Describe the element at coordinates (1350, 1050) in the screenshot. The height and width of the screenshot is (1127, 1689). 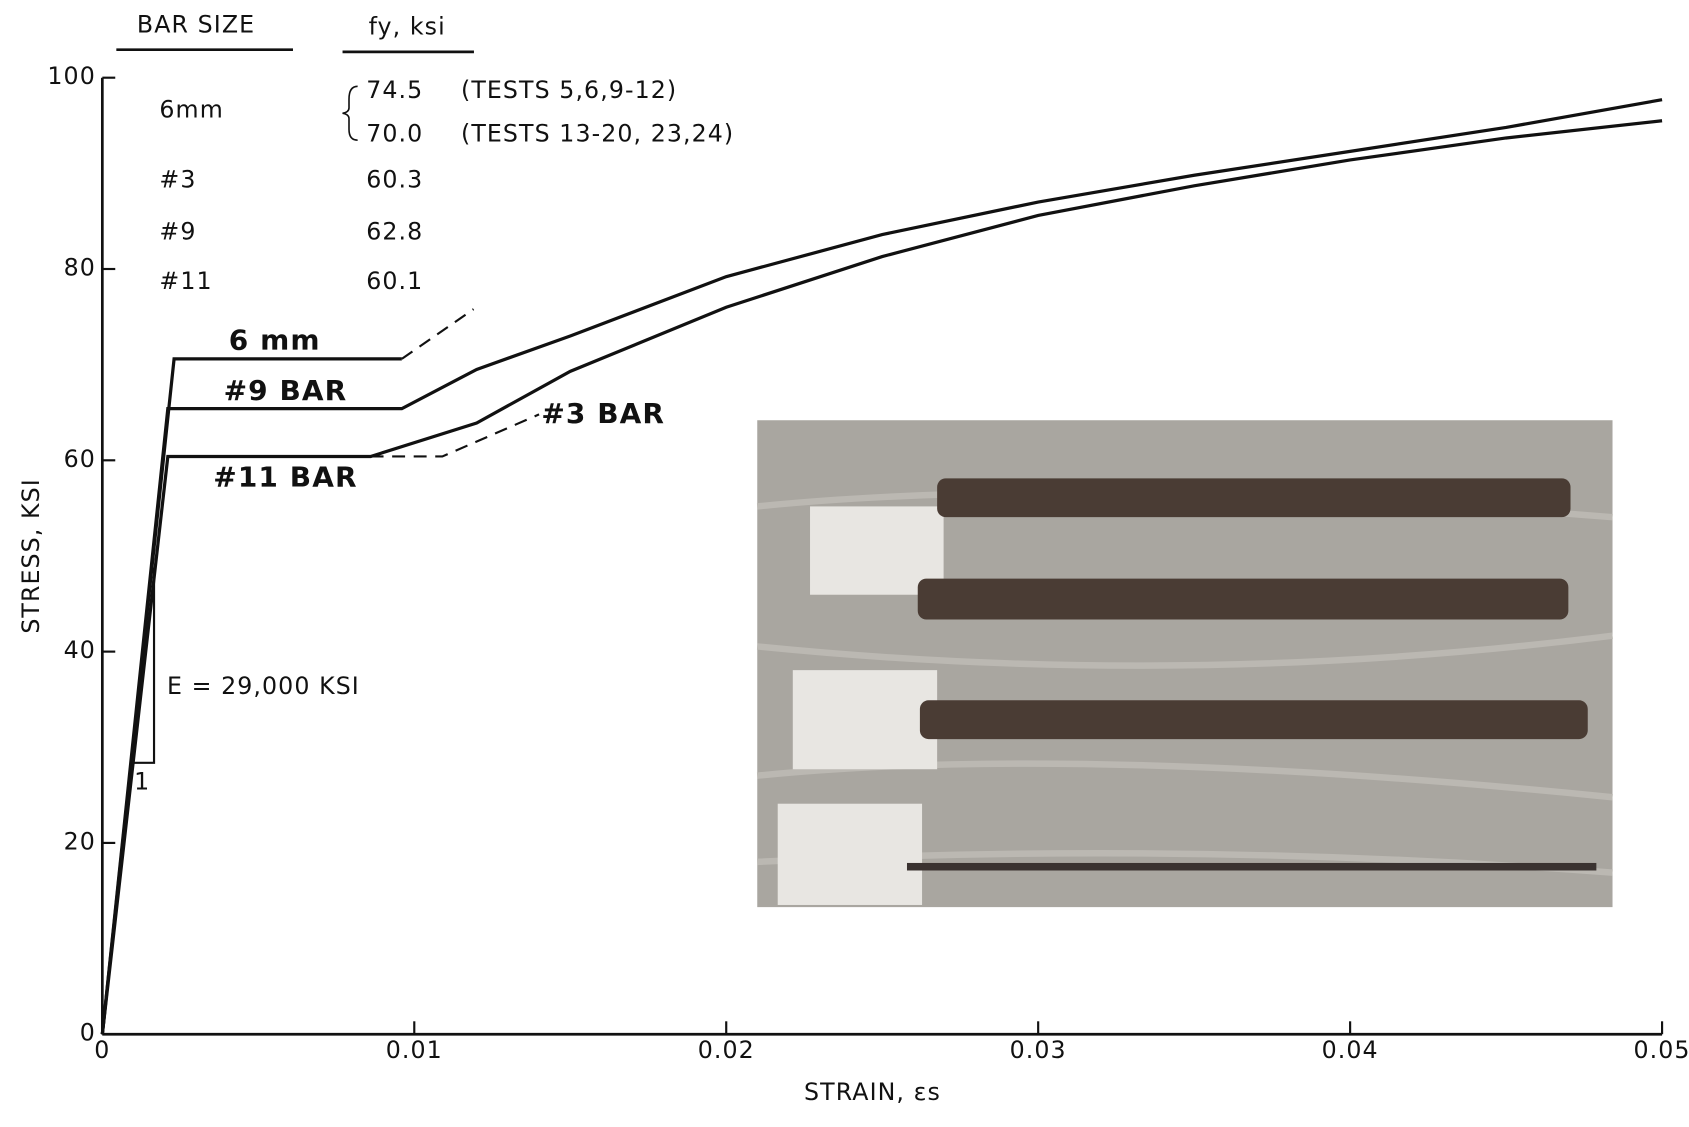
I see `x-tick-label: 0.04` at that location.